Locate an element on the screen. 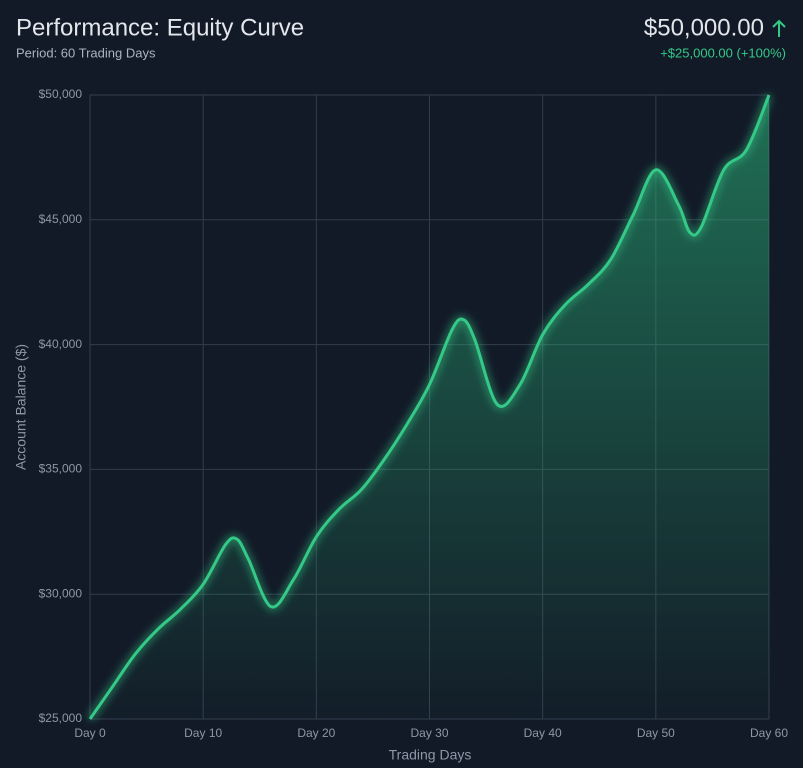 This screenshot has width=803, height=768. x-tick-label: Day 20 is located at coordinates (316, 733).